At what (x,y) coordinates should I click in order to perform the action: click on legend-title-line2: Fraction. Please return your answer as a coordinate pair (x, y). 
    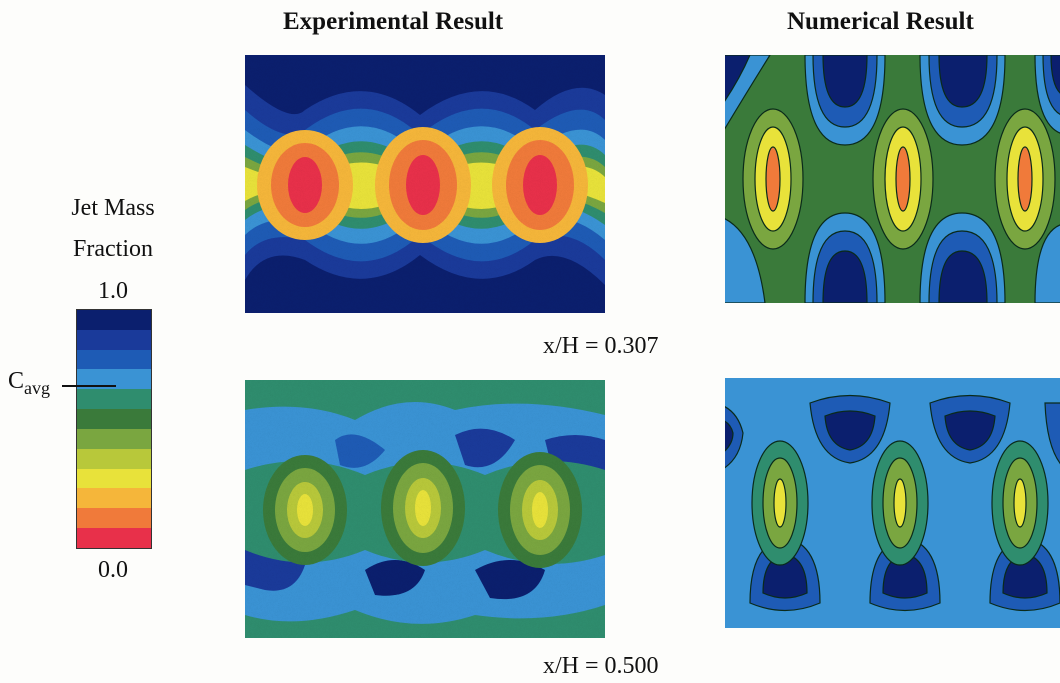
    Looking at the image, I should click on (113, 249).